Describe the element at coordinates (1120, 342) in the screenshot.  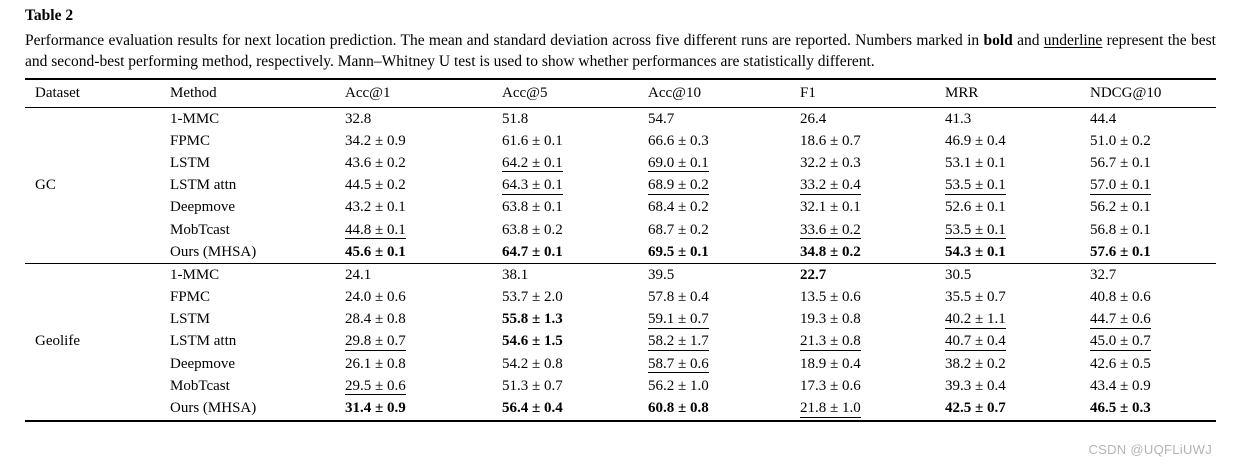
I see `metric-value: 45.0 ± 0.7` at that location.